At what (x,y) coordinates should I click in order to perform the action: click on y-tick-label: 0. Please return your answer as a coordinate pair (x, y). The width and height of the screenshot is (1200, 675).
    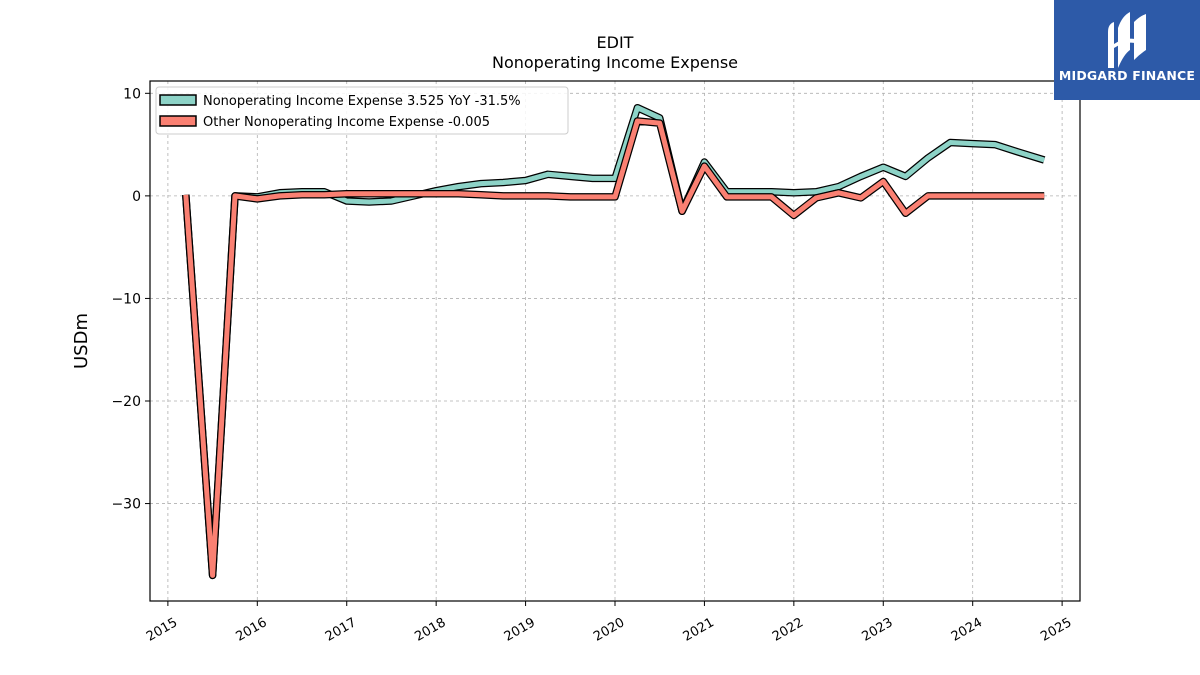
    Looking at the image, I should click on (136, 197).